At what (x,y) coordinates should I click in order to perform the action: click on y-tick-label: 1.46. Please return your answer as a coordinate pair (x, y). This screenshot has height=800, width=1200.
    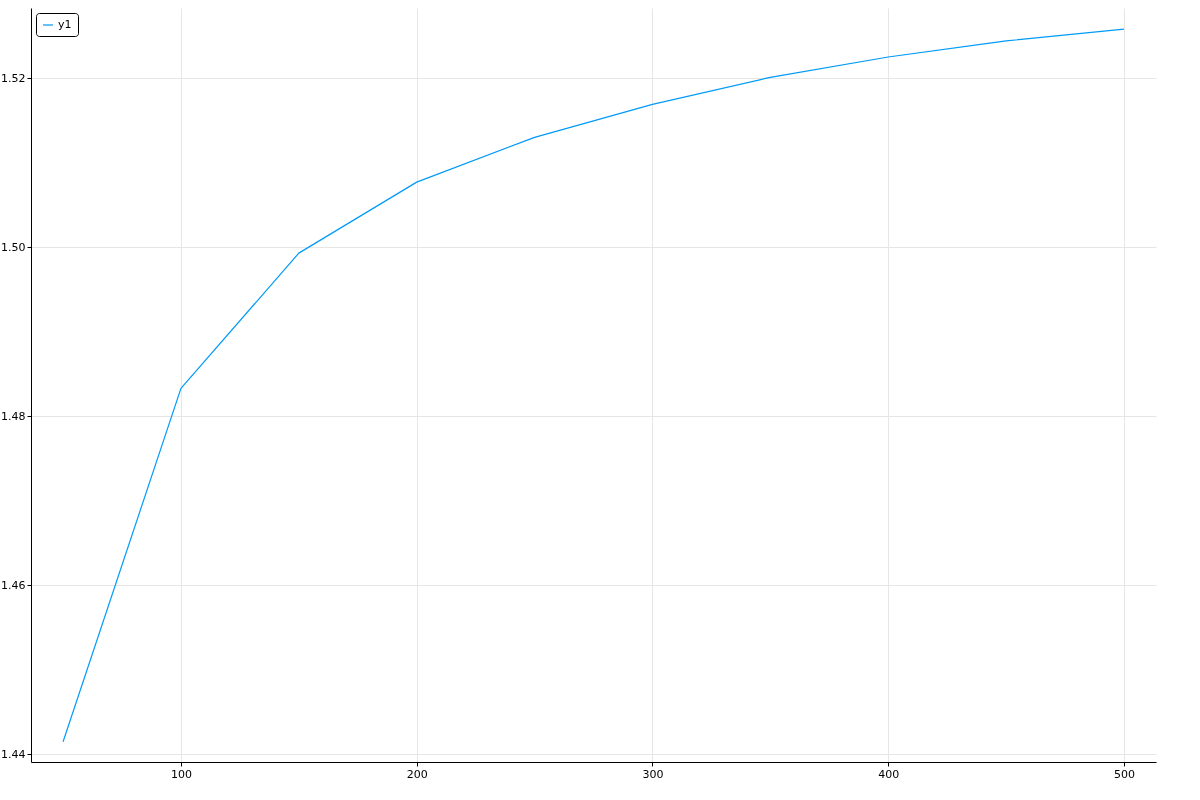
    Looking at the image, I should click on (13, 585).